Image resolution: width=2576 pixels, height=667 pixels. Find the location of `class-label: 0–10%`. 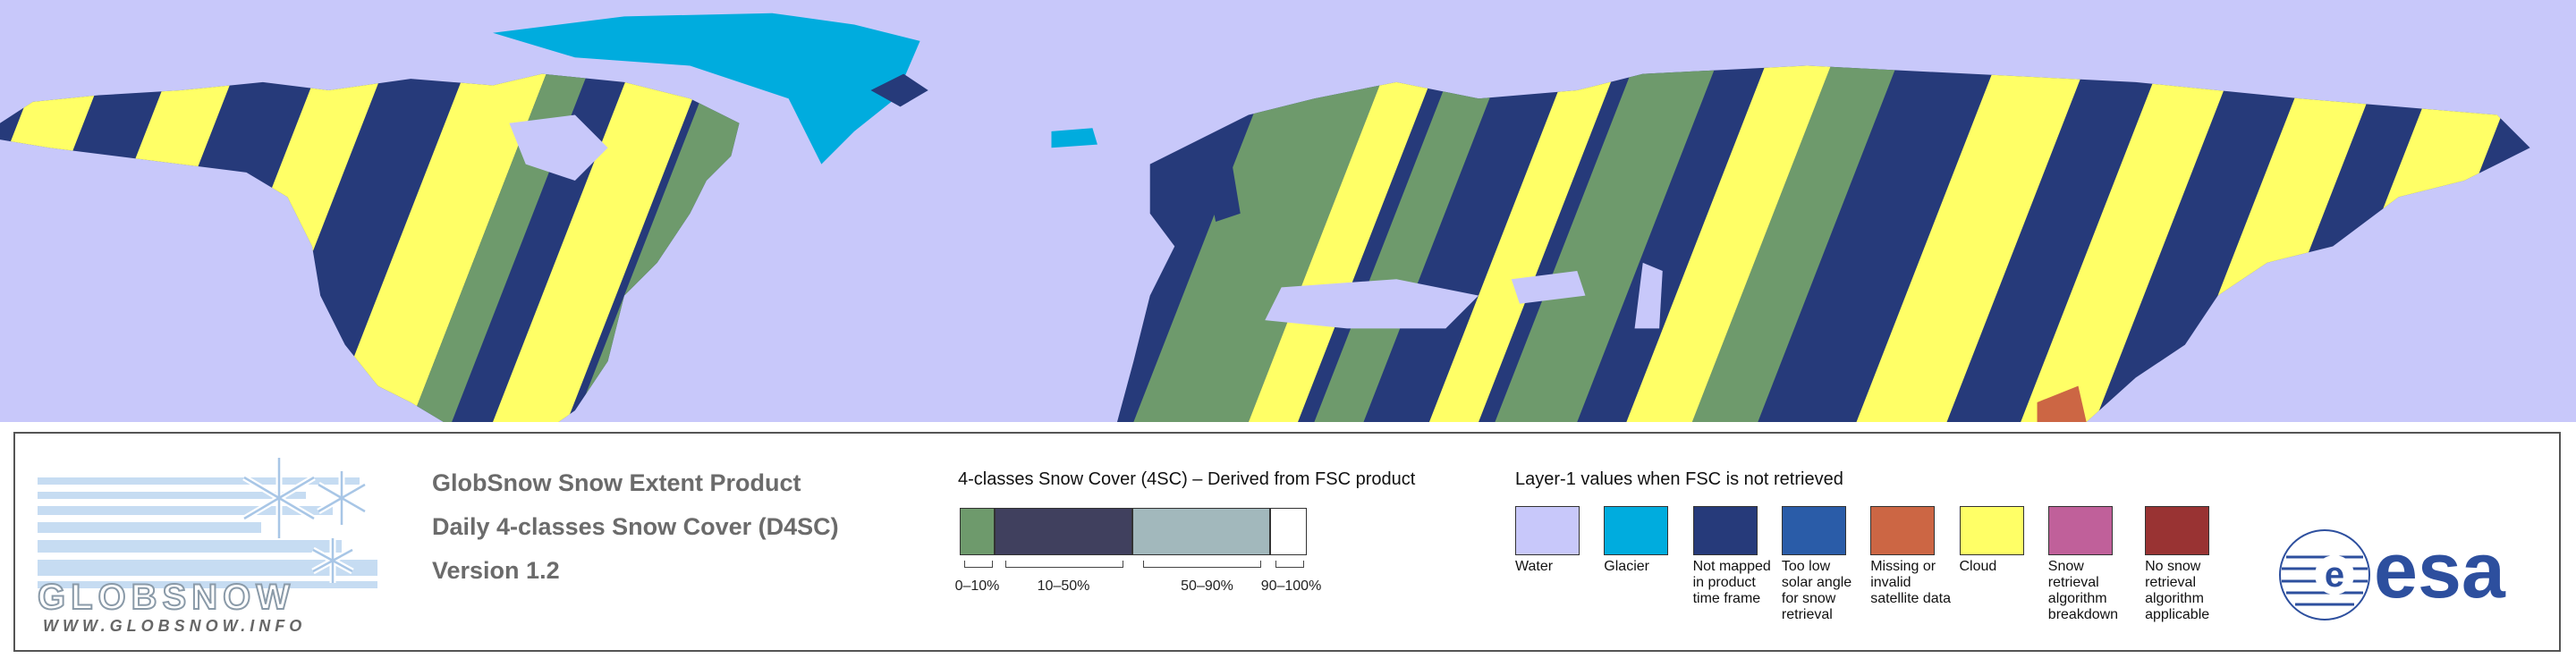

class-label: 0–10% is located at coordinates (977, 586).